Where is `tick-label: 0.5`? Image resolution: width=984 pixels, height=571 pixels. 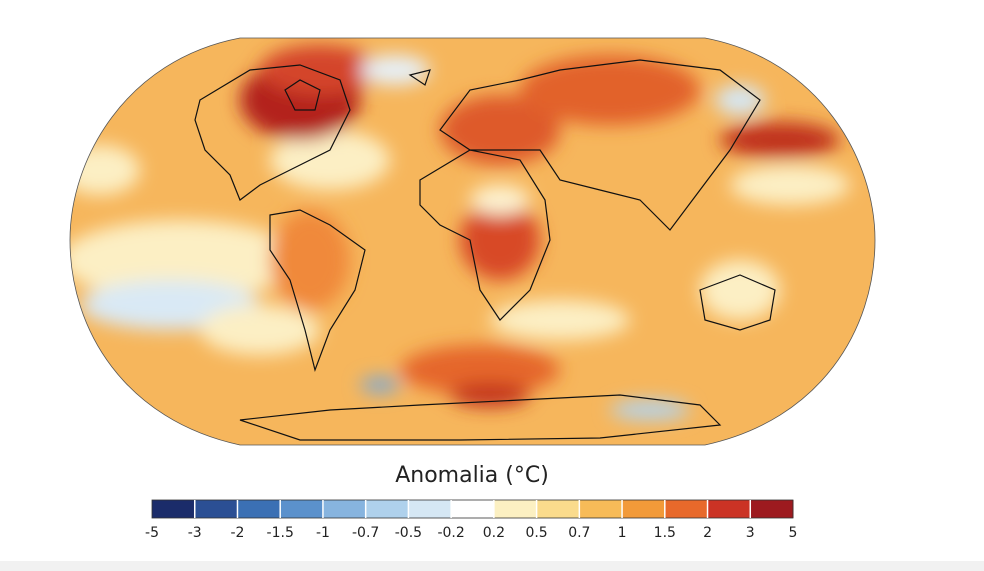 tick-label: 0.5 is located at coordinates (536, 533).